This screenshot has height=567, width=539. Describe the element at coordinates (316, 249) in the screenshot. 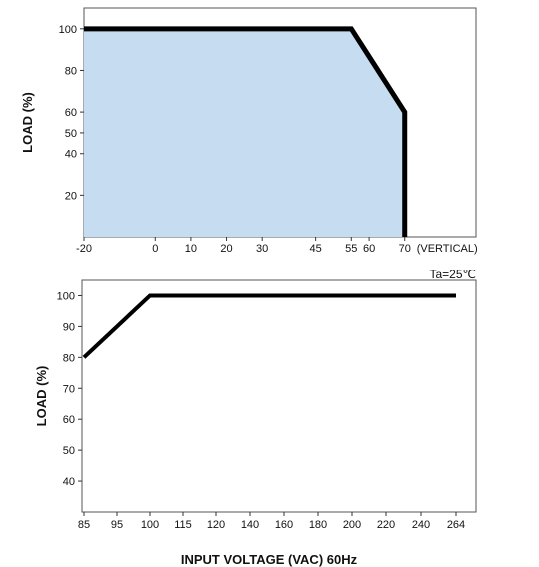

I see `x-tick-label: 45` at that location.